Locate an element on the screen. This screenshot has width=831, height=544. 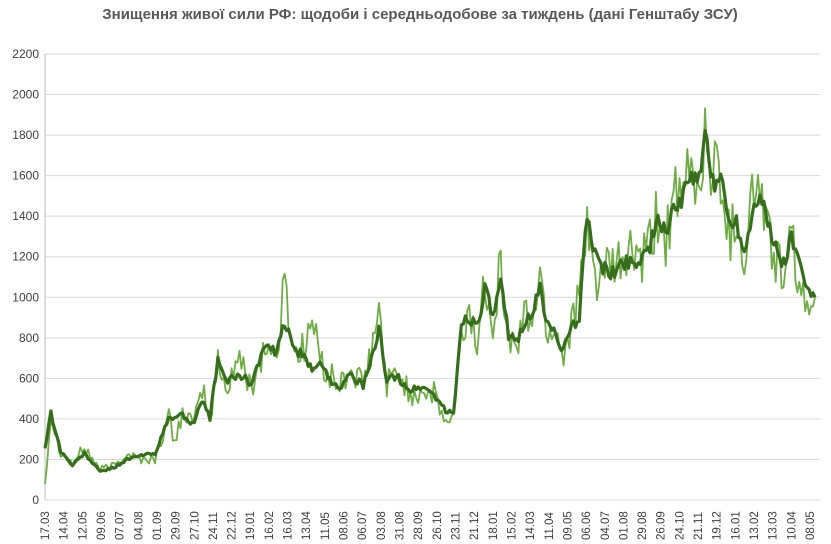
x-tick-label: 21.11 is located at coordinates (699, 526).